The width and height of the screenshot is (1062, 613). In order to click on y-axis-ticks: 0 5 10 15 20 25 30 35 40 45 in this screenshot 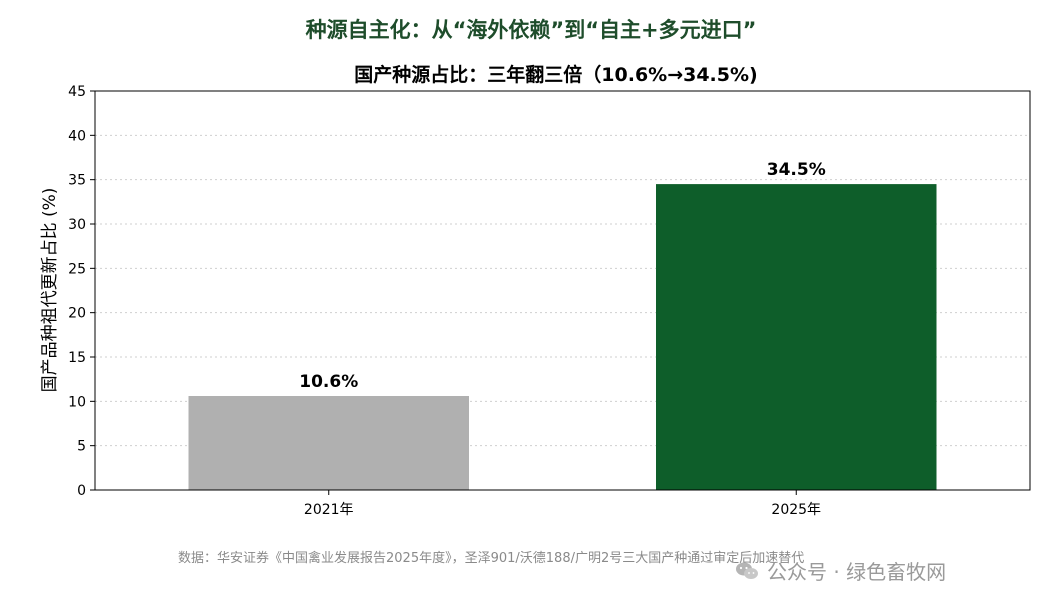, I will do `click(81, 291)`.